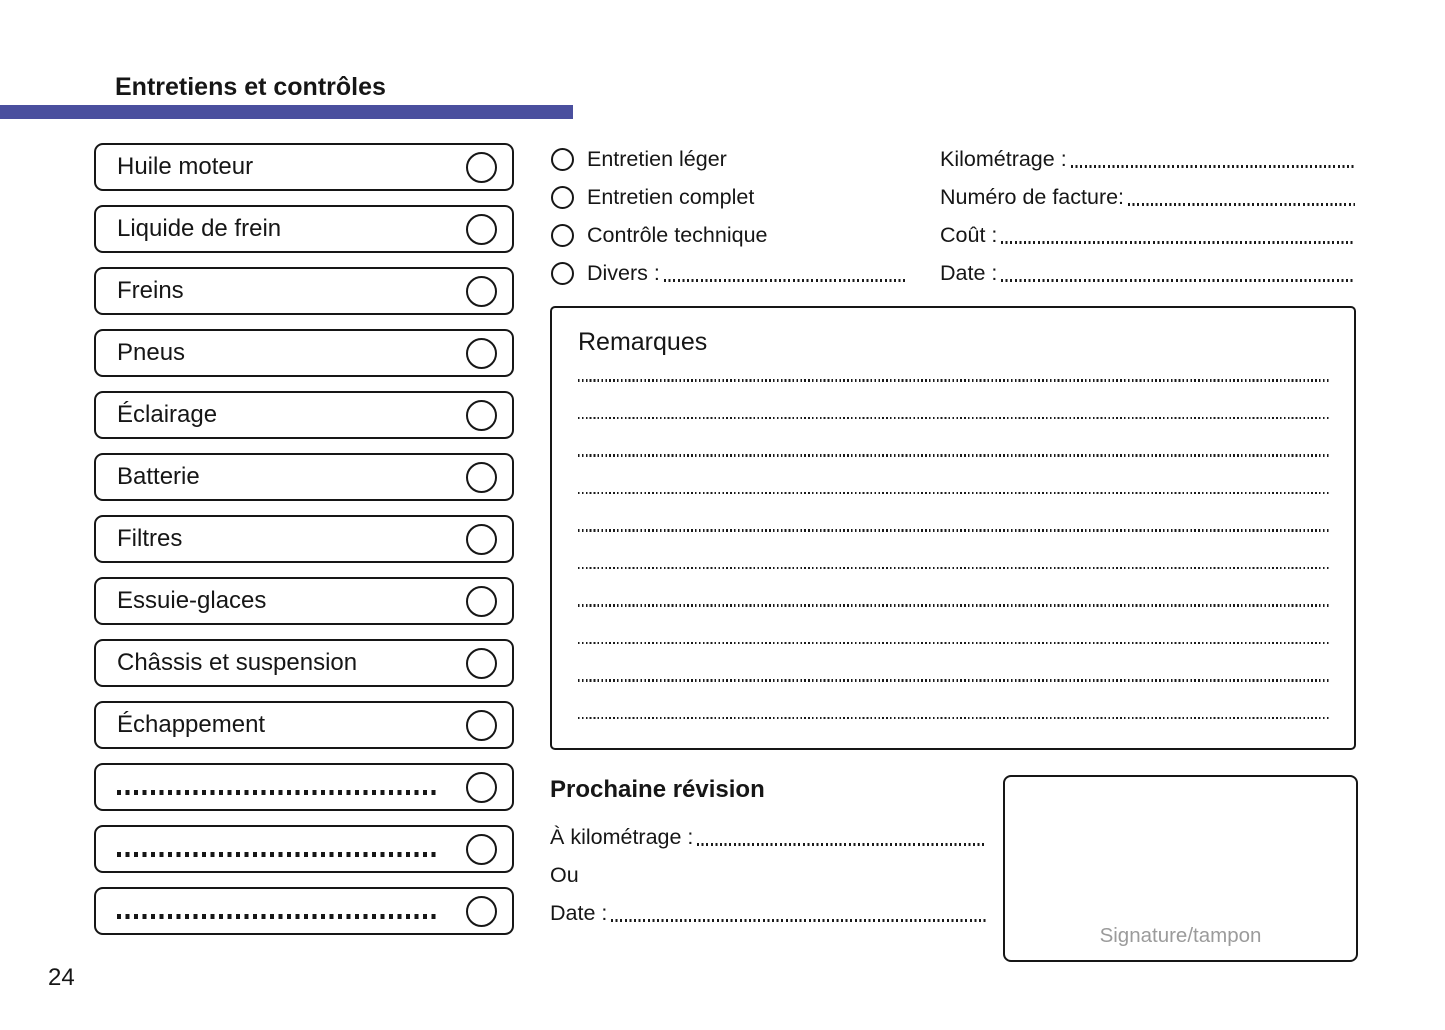 This screenshot has height=1030, width=1445. Describe the element at coordinates (1147, 197) in the screenshot. I see `form-field: Numéro de facture:` at that location.